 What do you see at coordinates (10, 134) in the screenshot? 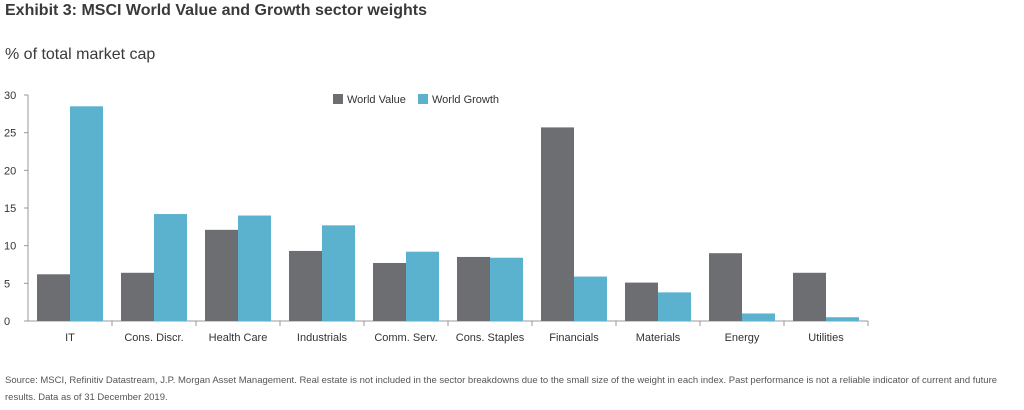
I see `y-tick-label: 25` at bounding box center [10, 134].